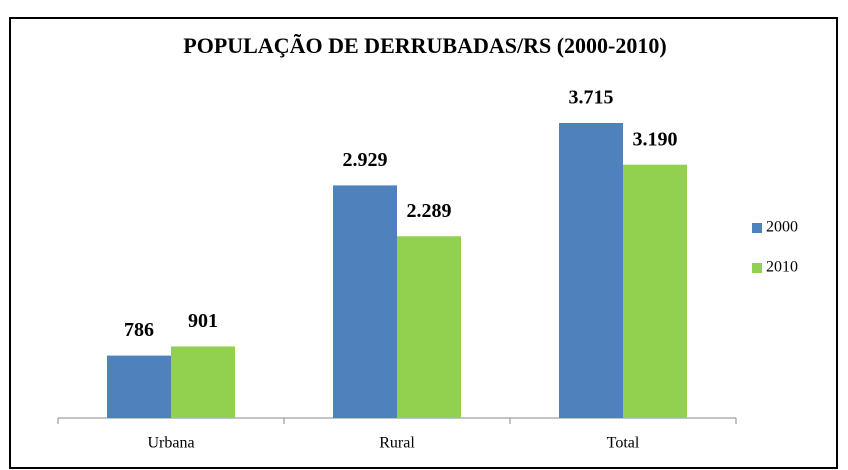  Describe the element at coordinates (782, 267) in the screenshot. I see `legend-label: 2010` at that location.